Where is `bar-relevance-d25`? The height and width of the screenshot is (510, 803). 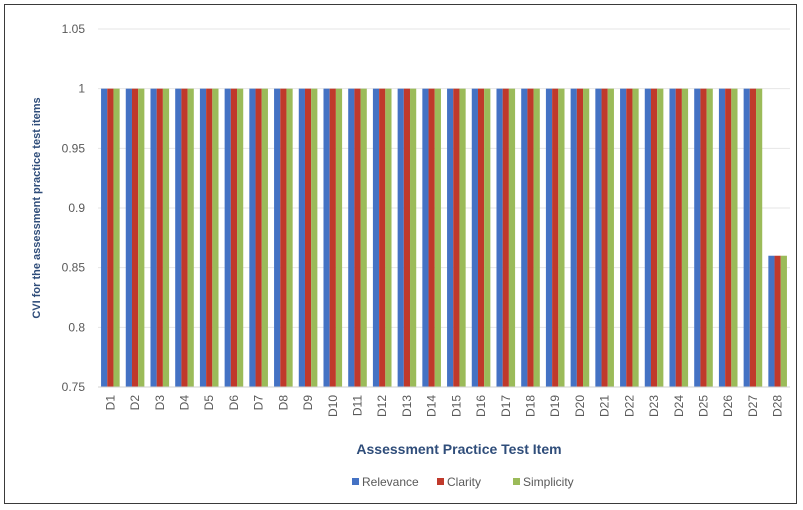 bar-relevance-d25 is located at coordinates (697, 238).